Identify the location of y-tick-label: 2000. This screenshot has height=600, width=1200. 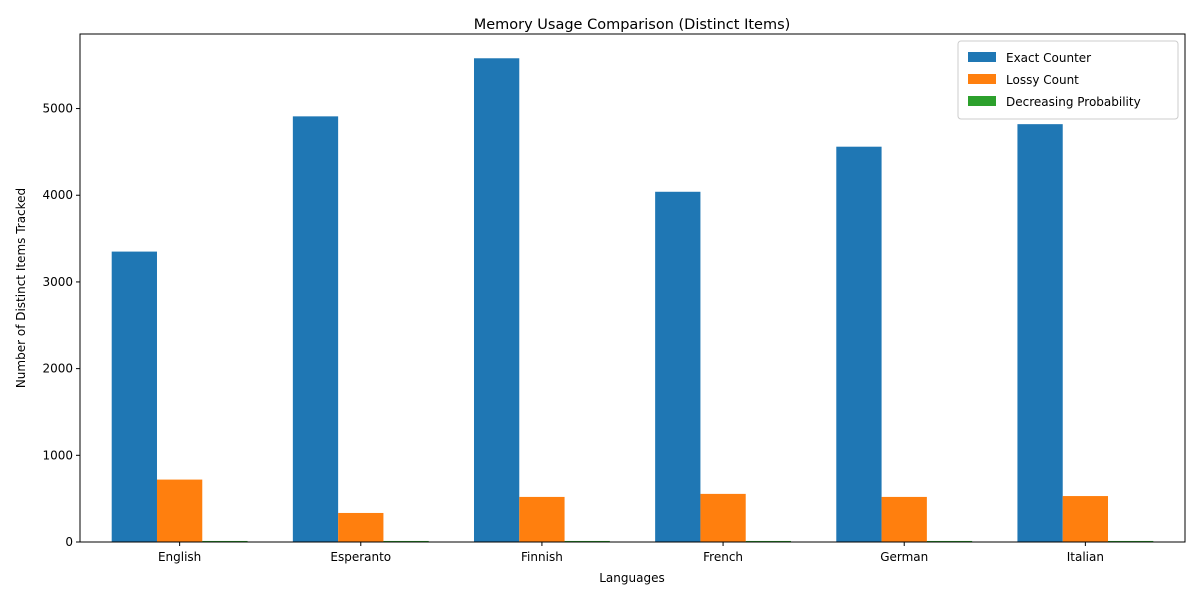
(57, 369).